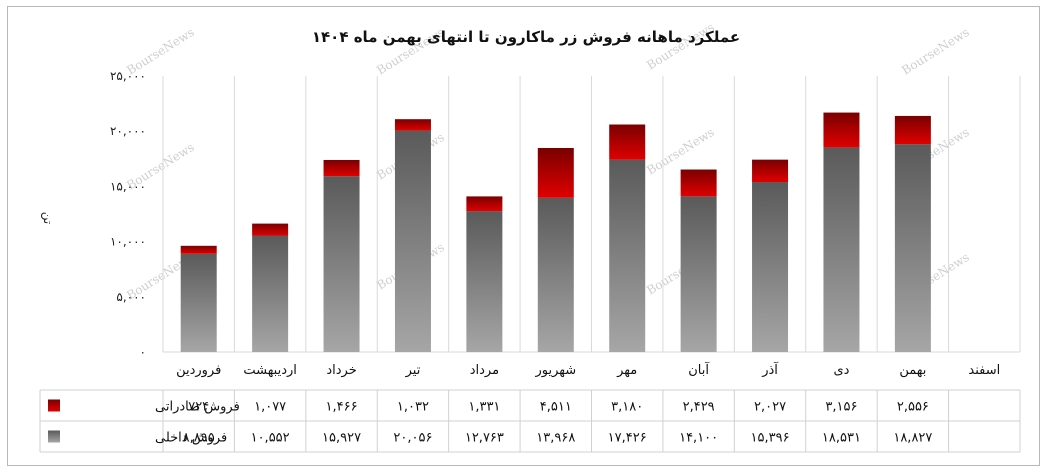  What do you see at coordinates (413, 370) in the screenshot?
I see `x-category-label: تیر` at bounding box center [413, 370].